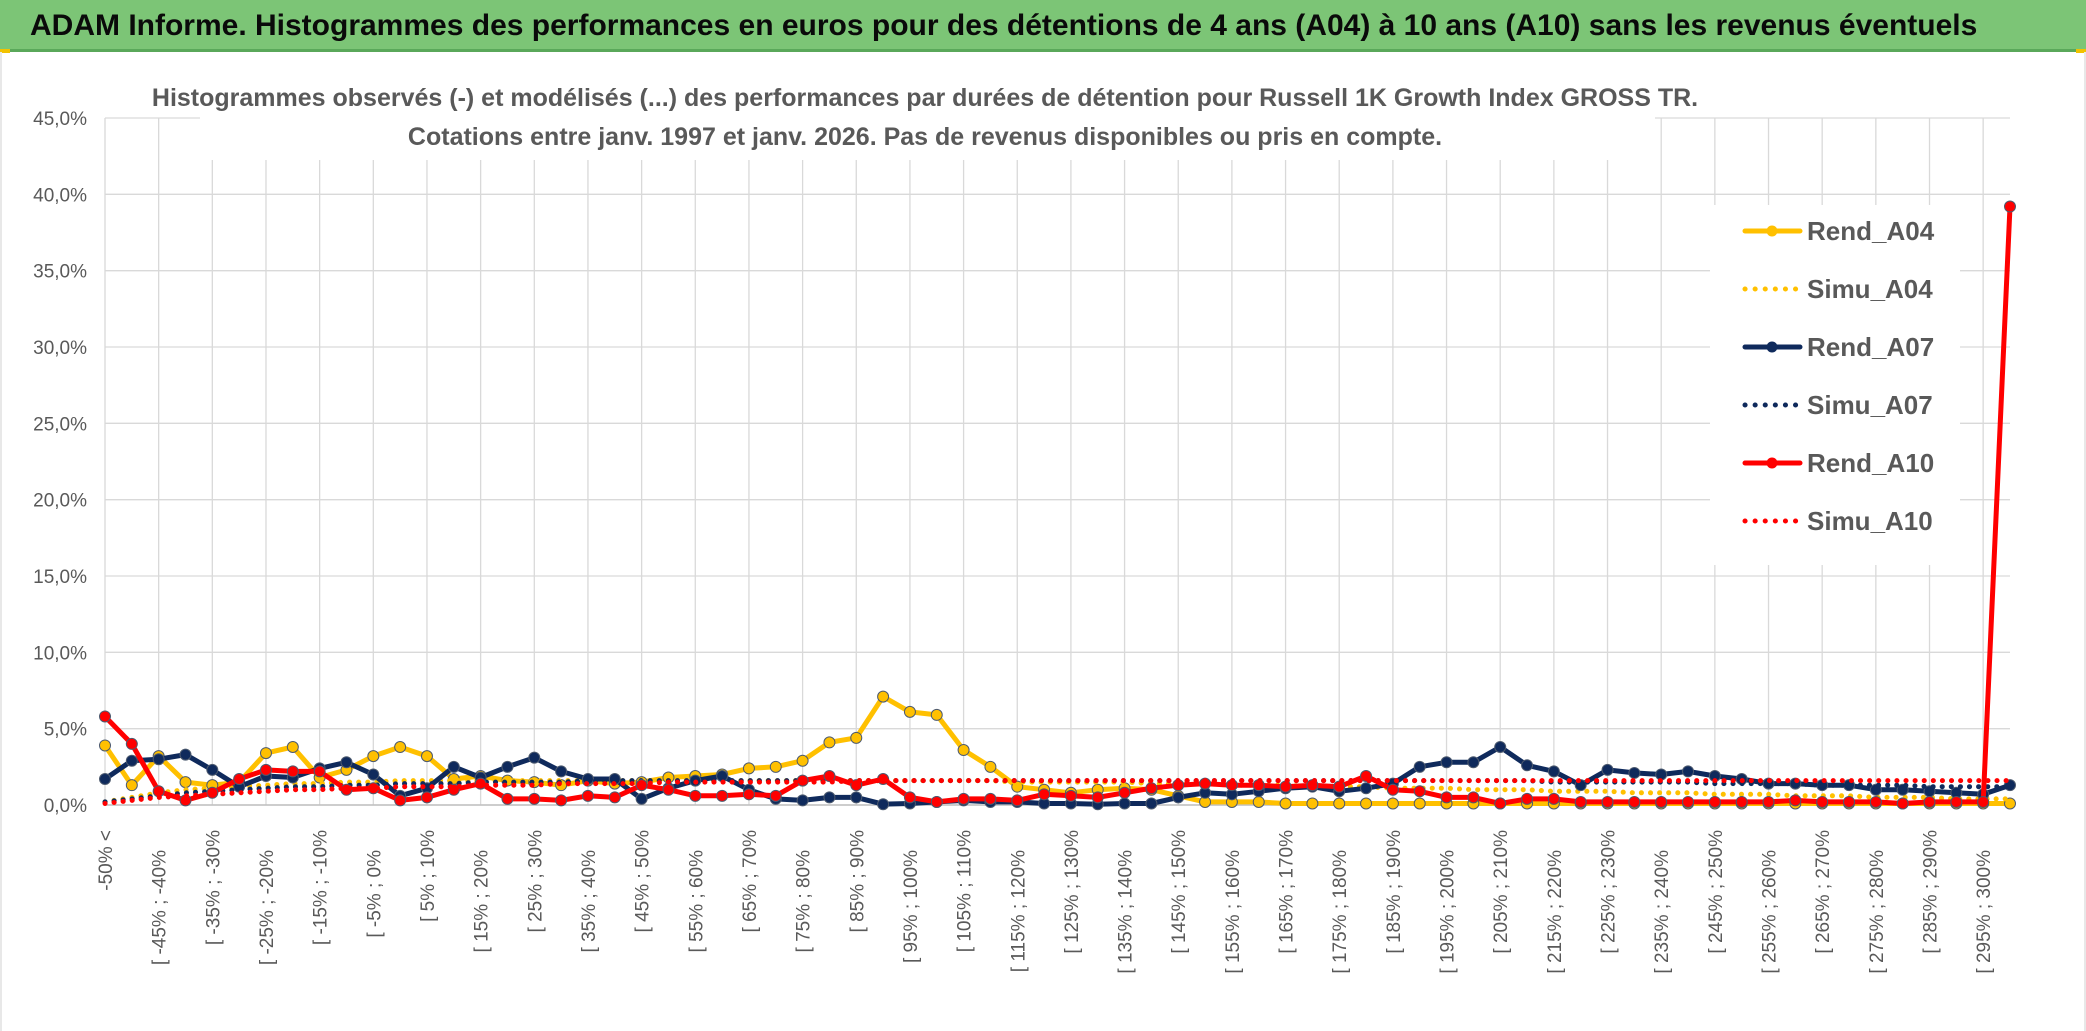 The width and height of the screenshot is (2086, 1031). Describe the element at coordinates (65, 730) in the screenshot. I see `y-tick-label: 5,0%` at that location.